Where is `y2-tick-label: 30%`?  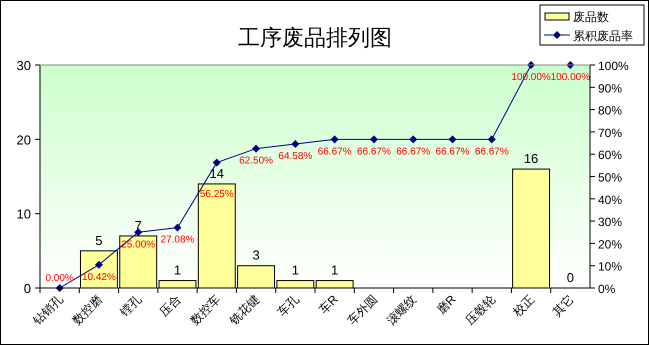 y2-tick-label: 30% is located at coordinates (610, 222).